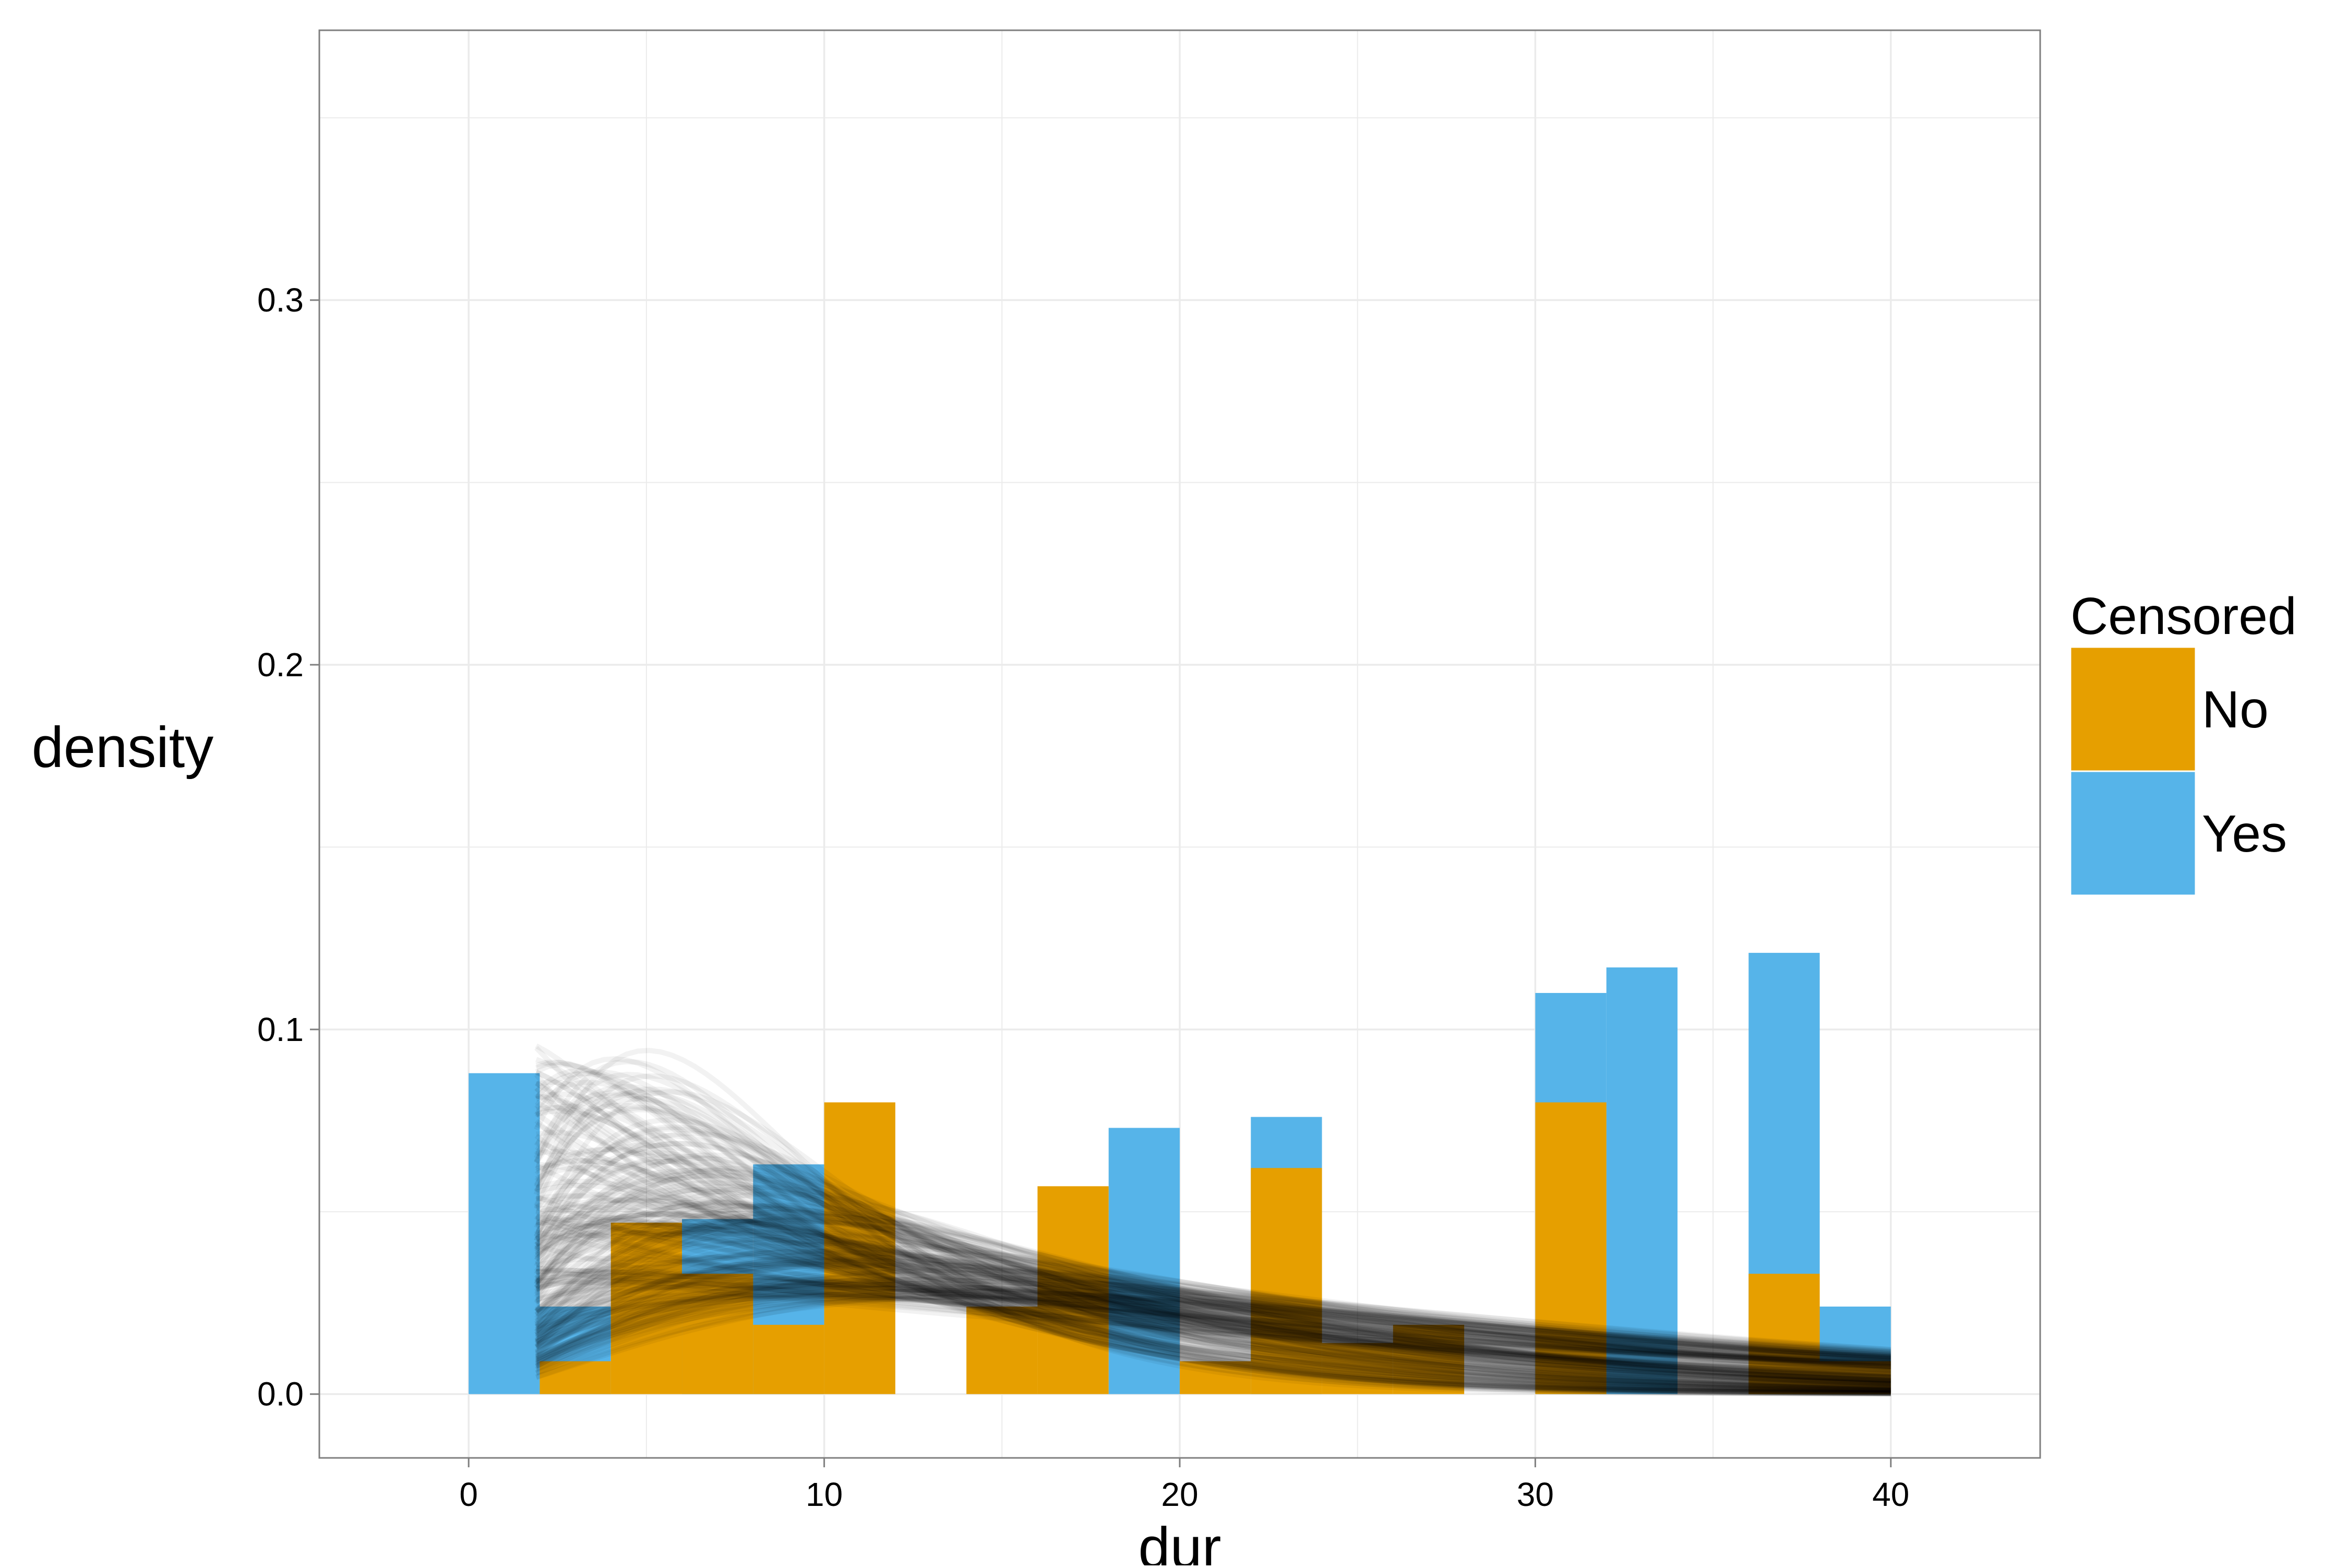 This screenshot has width=2348, height=1568. Describe the element at coordinates (468, 1495) in the screenshot. I see `x-tick-label: 0` at that location.